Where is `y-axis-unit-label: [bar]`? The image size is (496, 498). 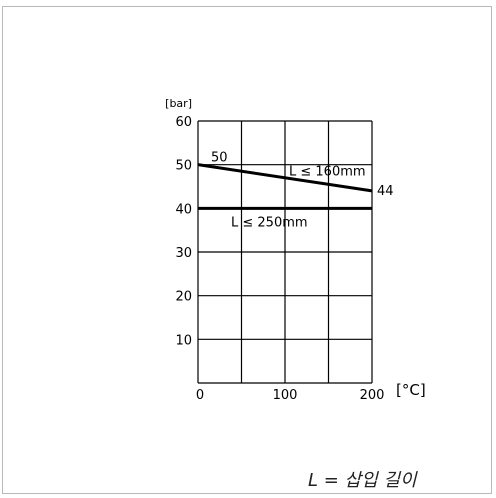 y-axis-unit-label: [bar] is located at coordinates (178, 103).